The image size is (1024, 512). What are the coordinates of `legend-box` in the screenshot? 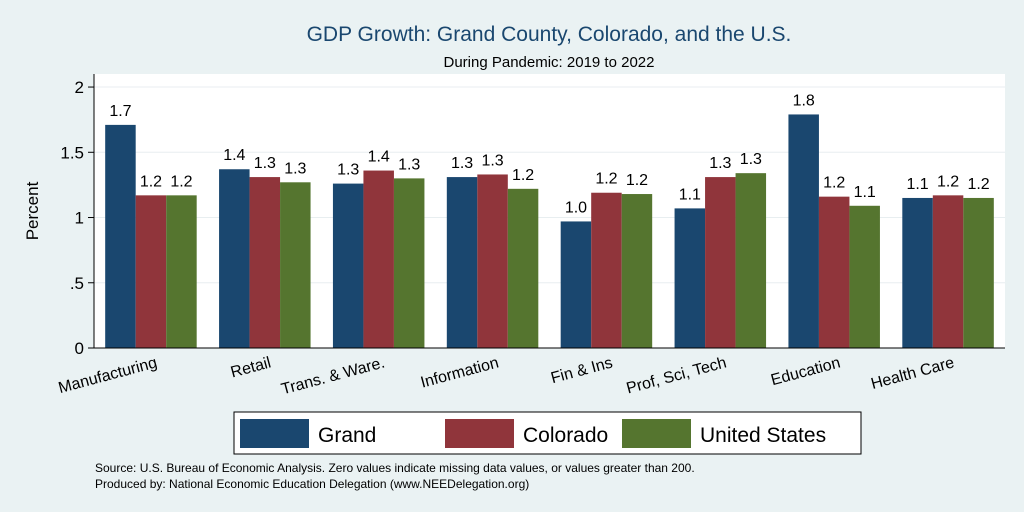 It's located at (547, 433).